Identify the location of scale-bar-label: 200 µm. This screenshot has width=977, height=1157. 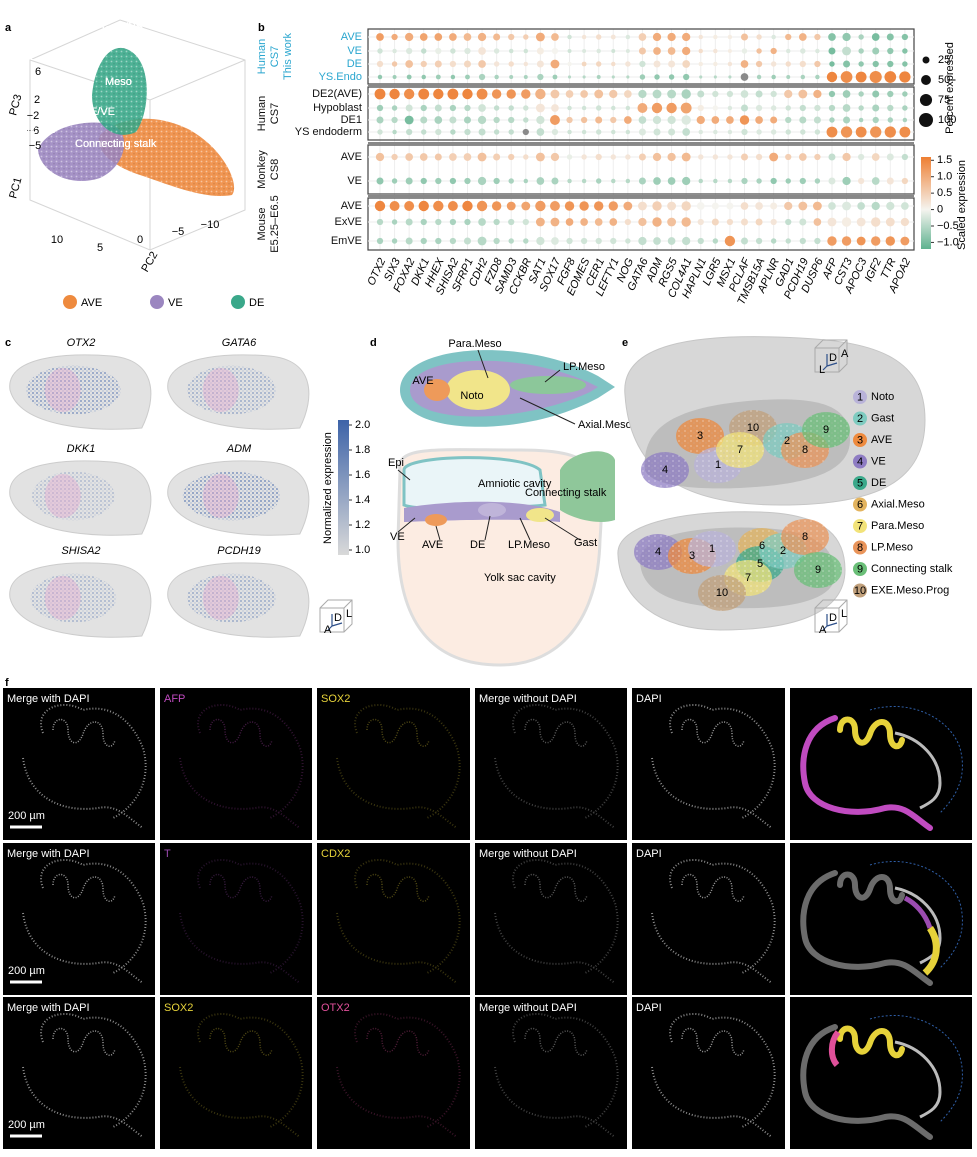
(26, 816).